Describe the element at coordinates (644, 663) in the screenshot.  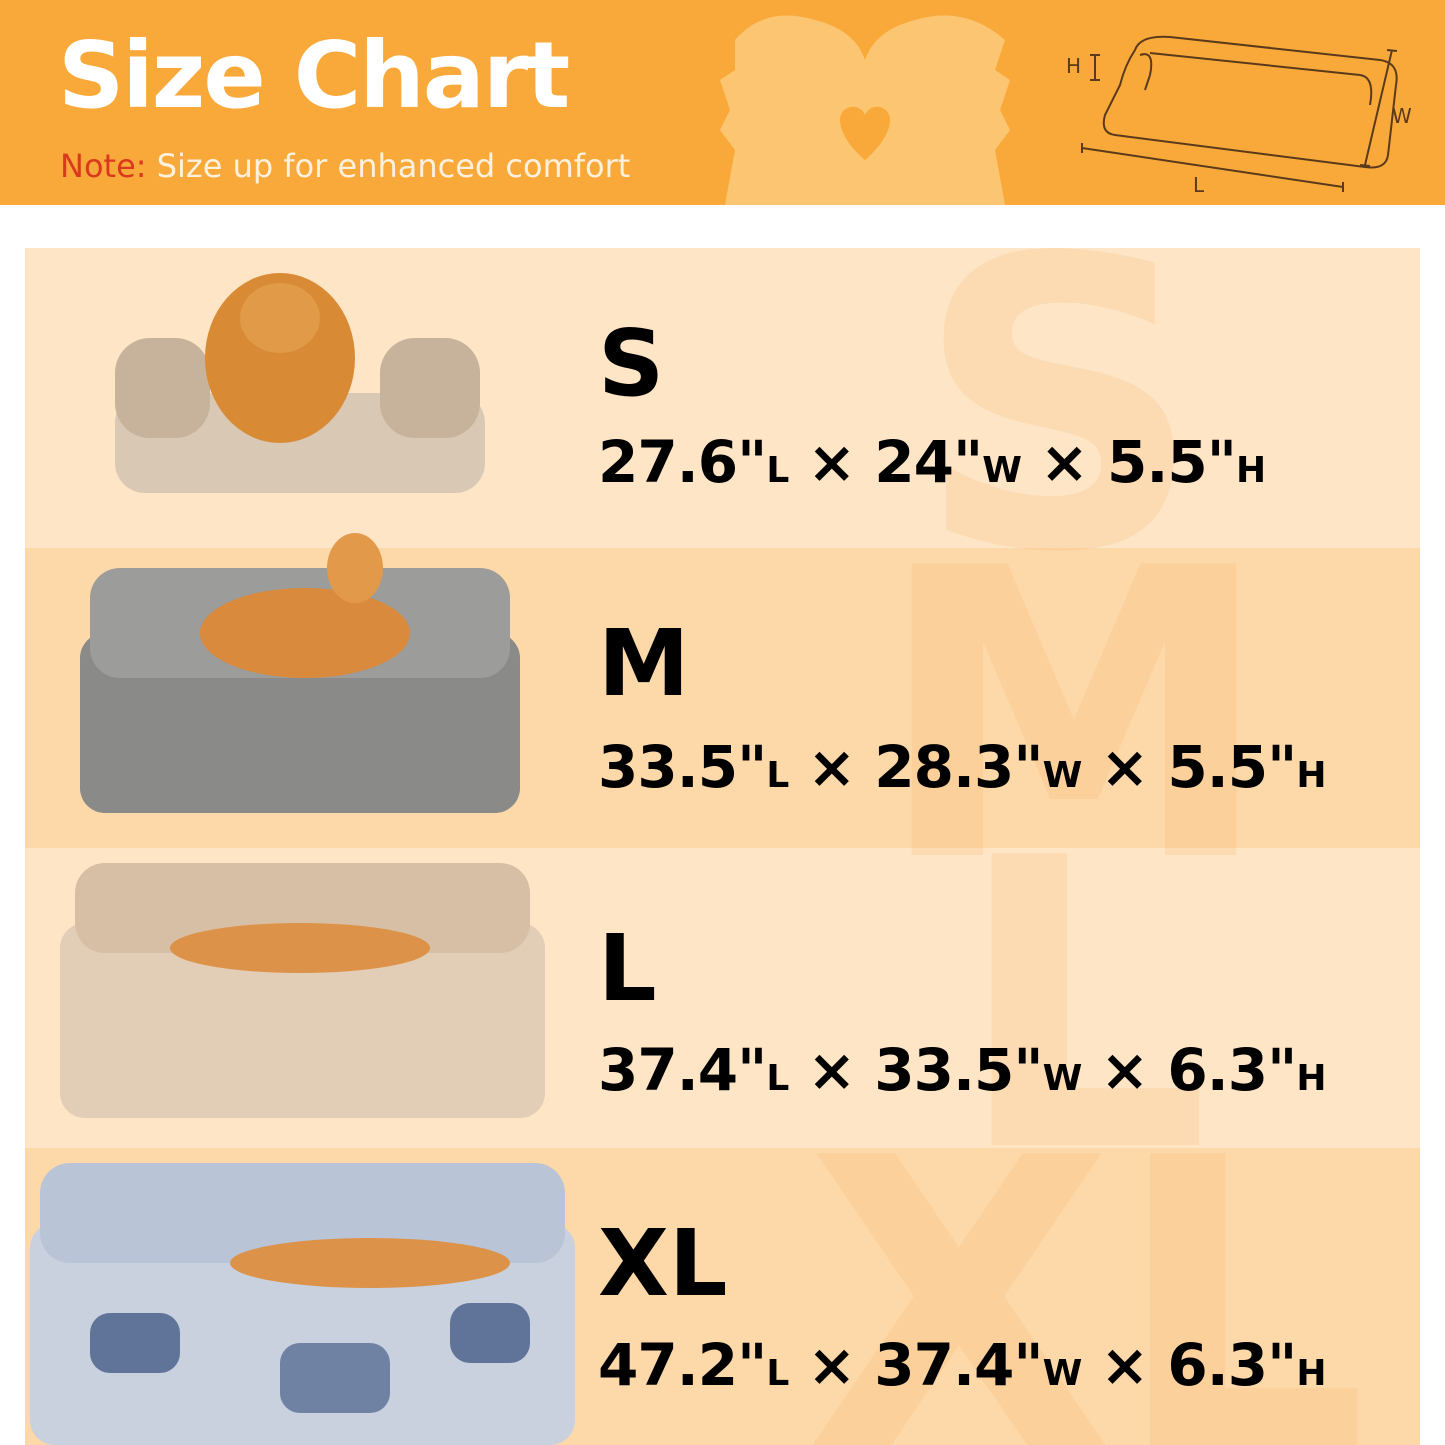
I see `size-label: M` at that location.